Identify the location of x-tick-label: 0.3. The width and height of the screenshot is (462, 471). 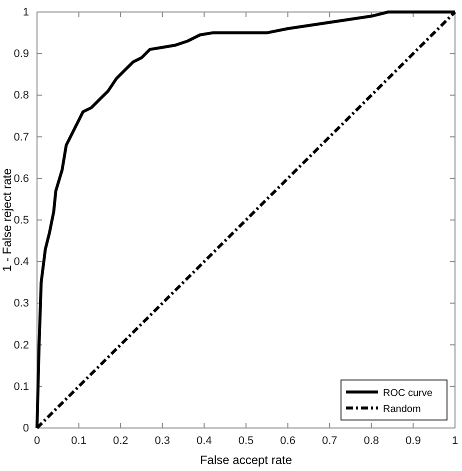
(162, 440).